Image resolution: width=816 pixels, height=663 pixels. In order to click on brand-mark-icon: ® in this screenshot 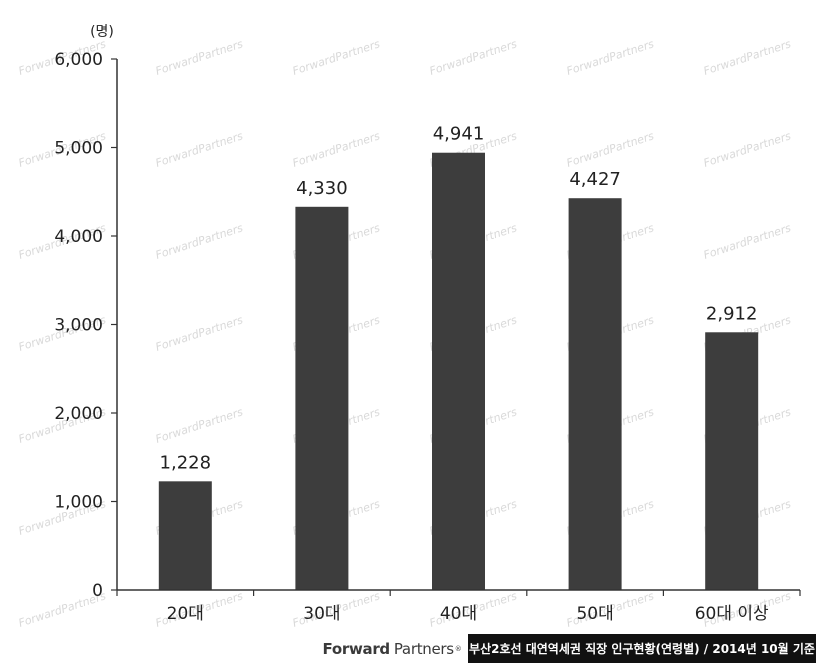, I will do `click(458, 648)`.